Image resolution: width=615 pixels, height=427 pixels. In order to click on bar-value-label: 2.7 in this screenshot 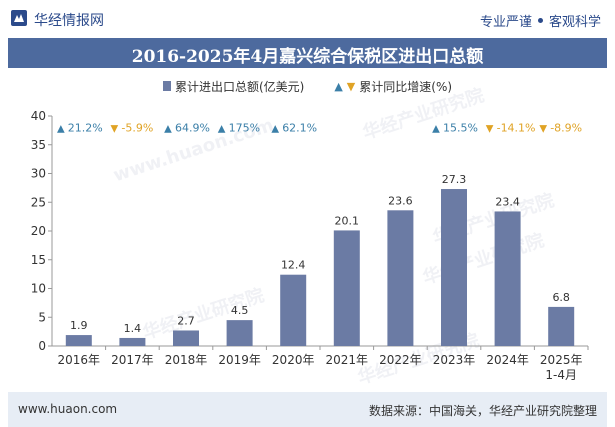, I will do `click(186, 320)`.